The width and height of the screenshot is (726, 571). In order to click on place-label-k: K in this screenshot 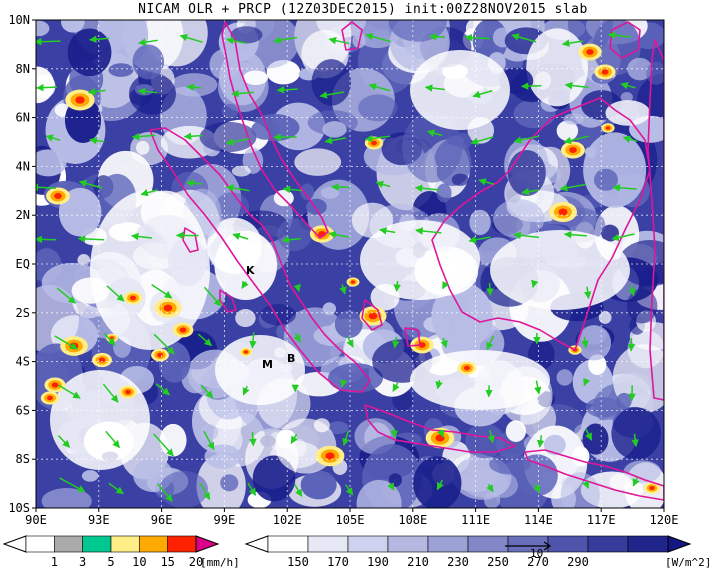, I will do `click(250, 270)`.